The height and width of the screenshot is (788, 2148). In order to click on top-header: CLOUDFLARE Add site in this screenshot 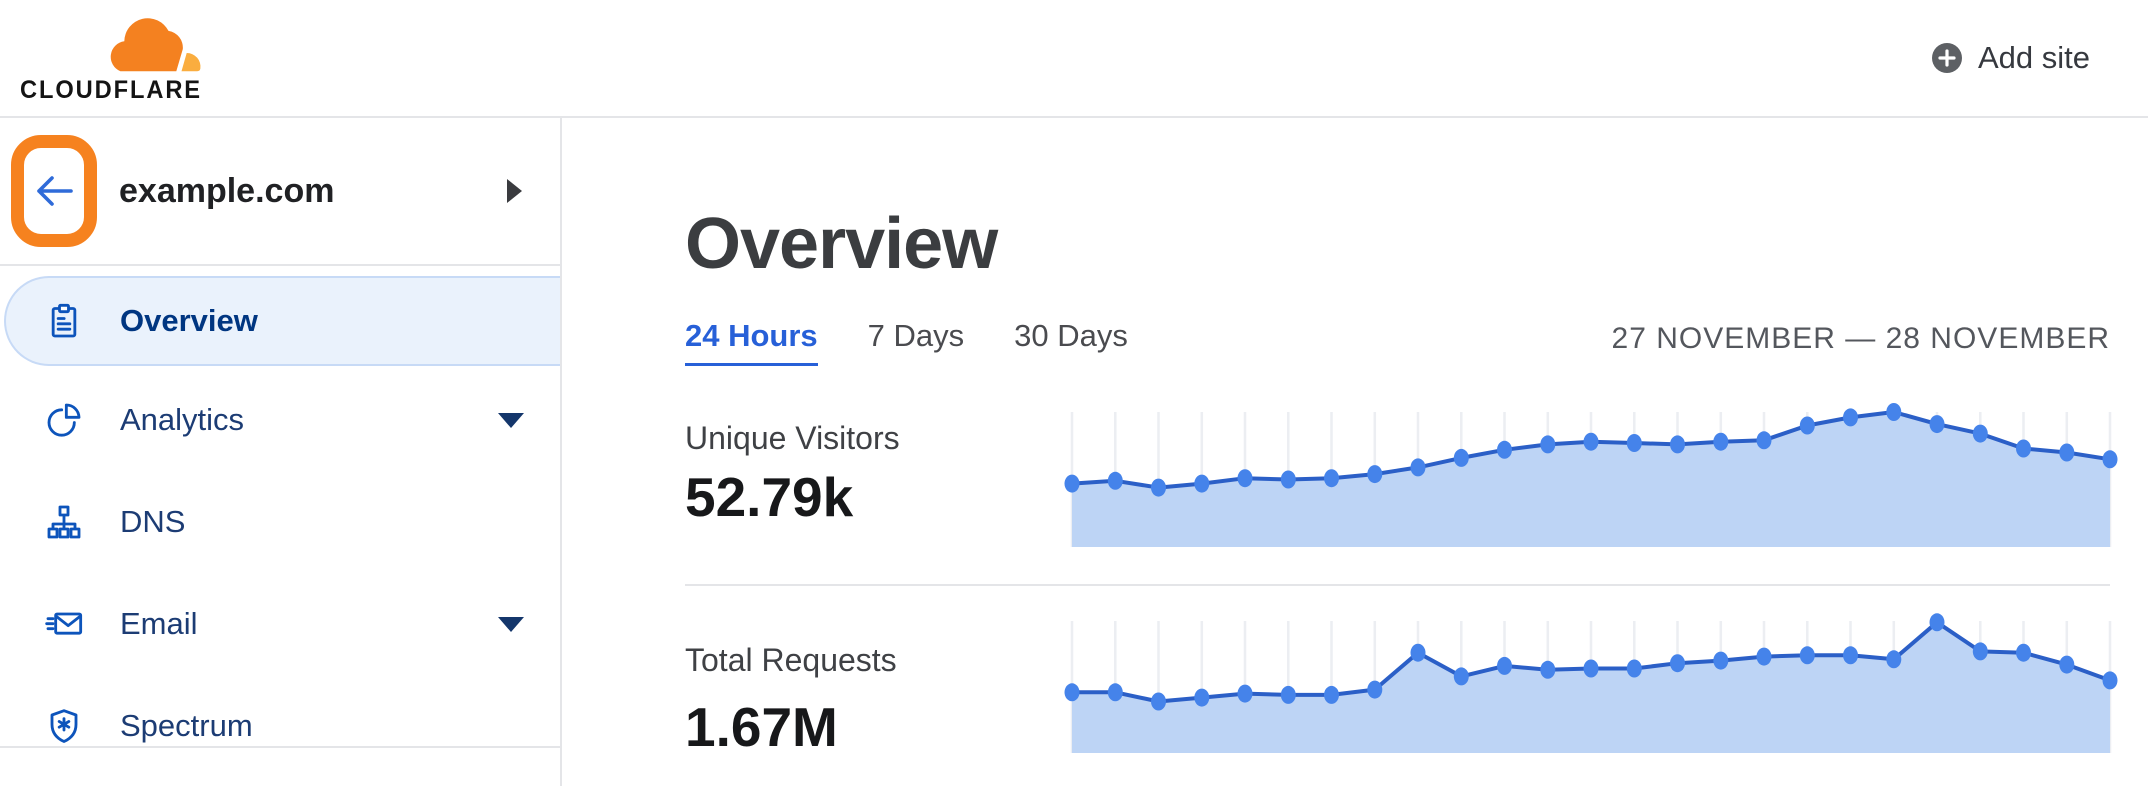, I will do `click(1074, 59)`.